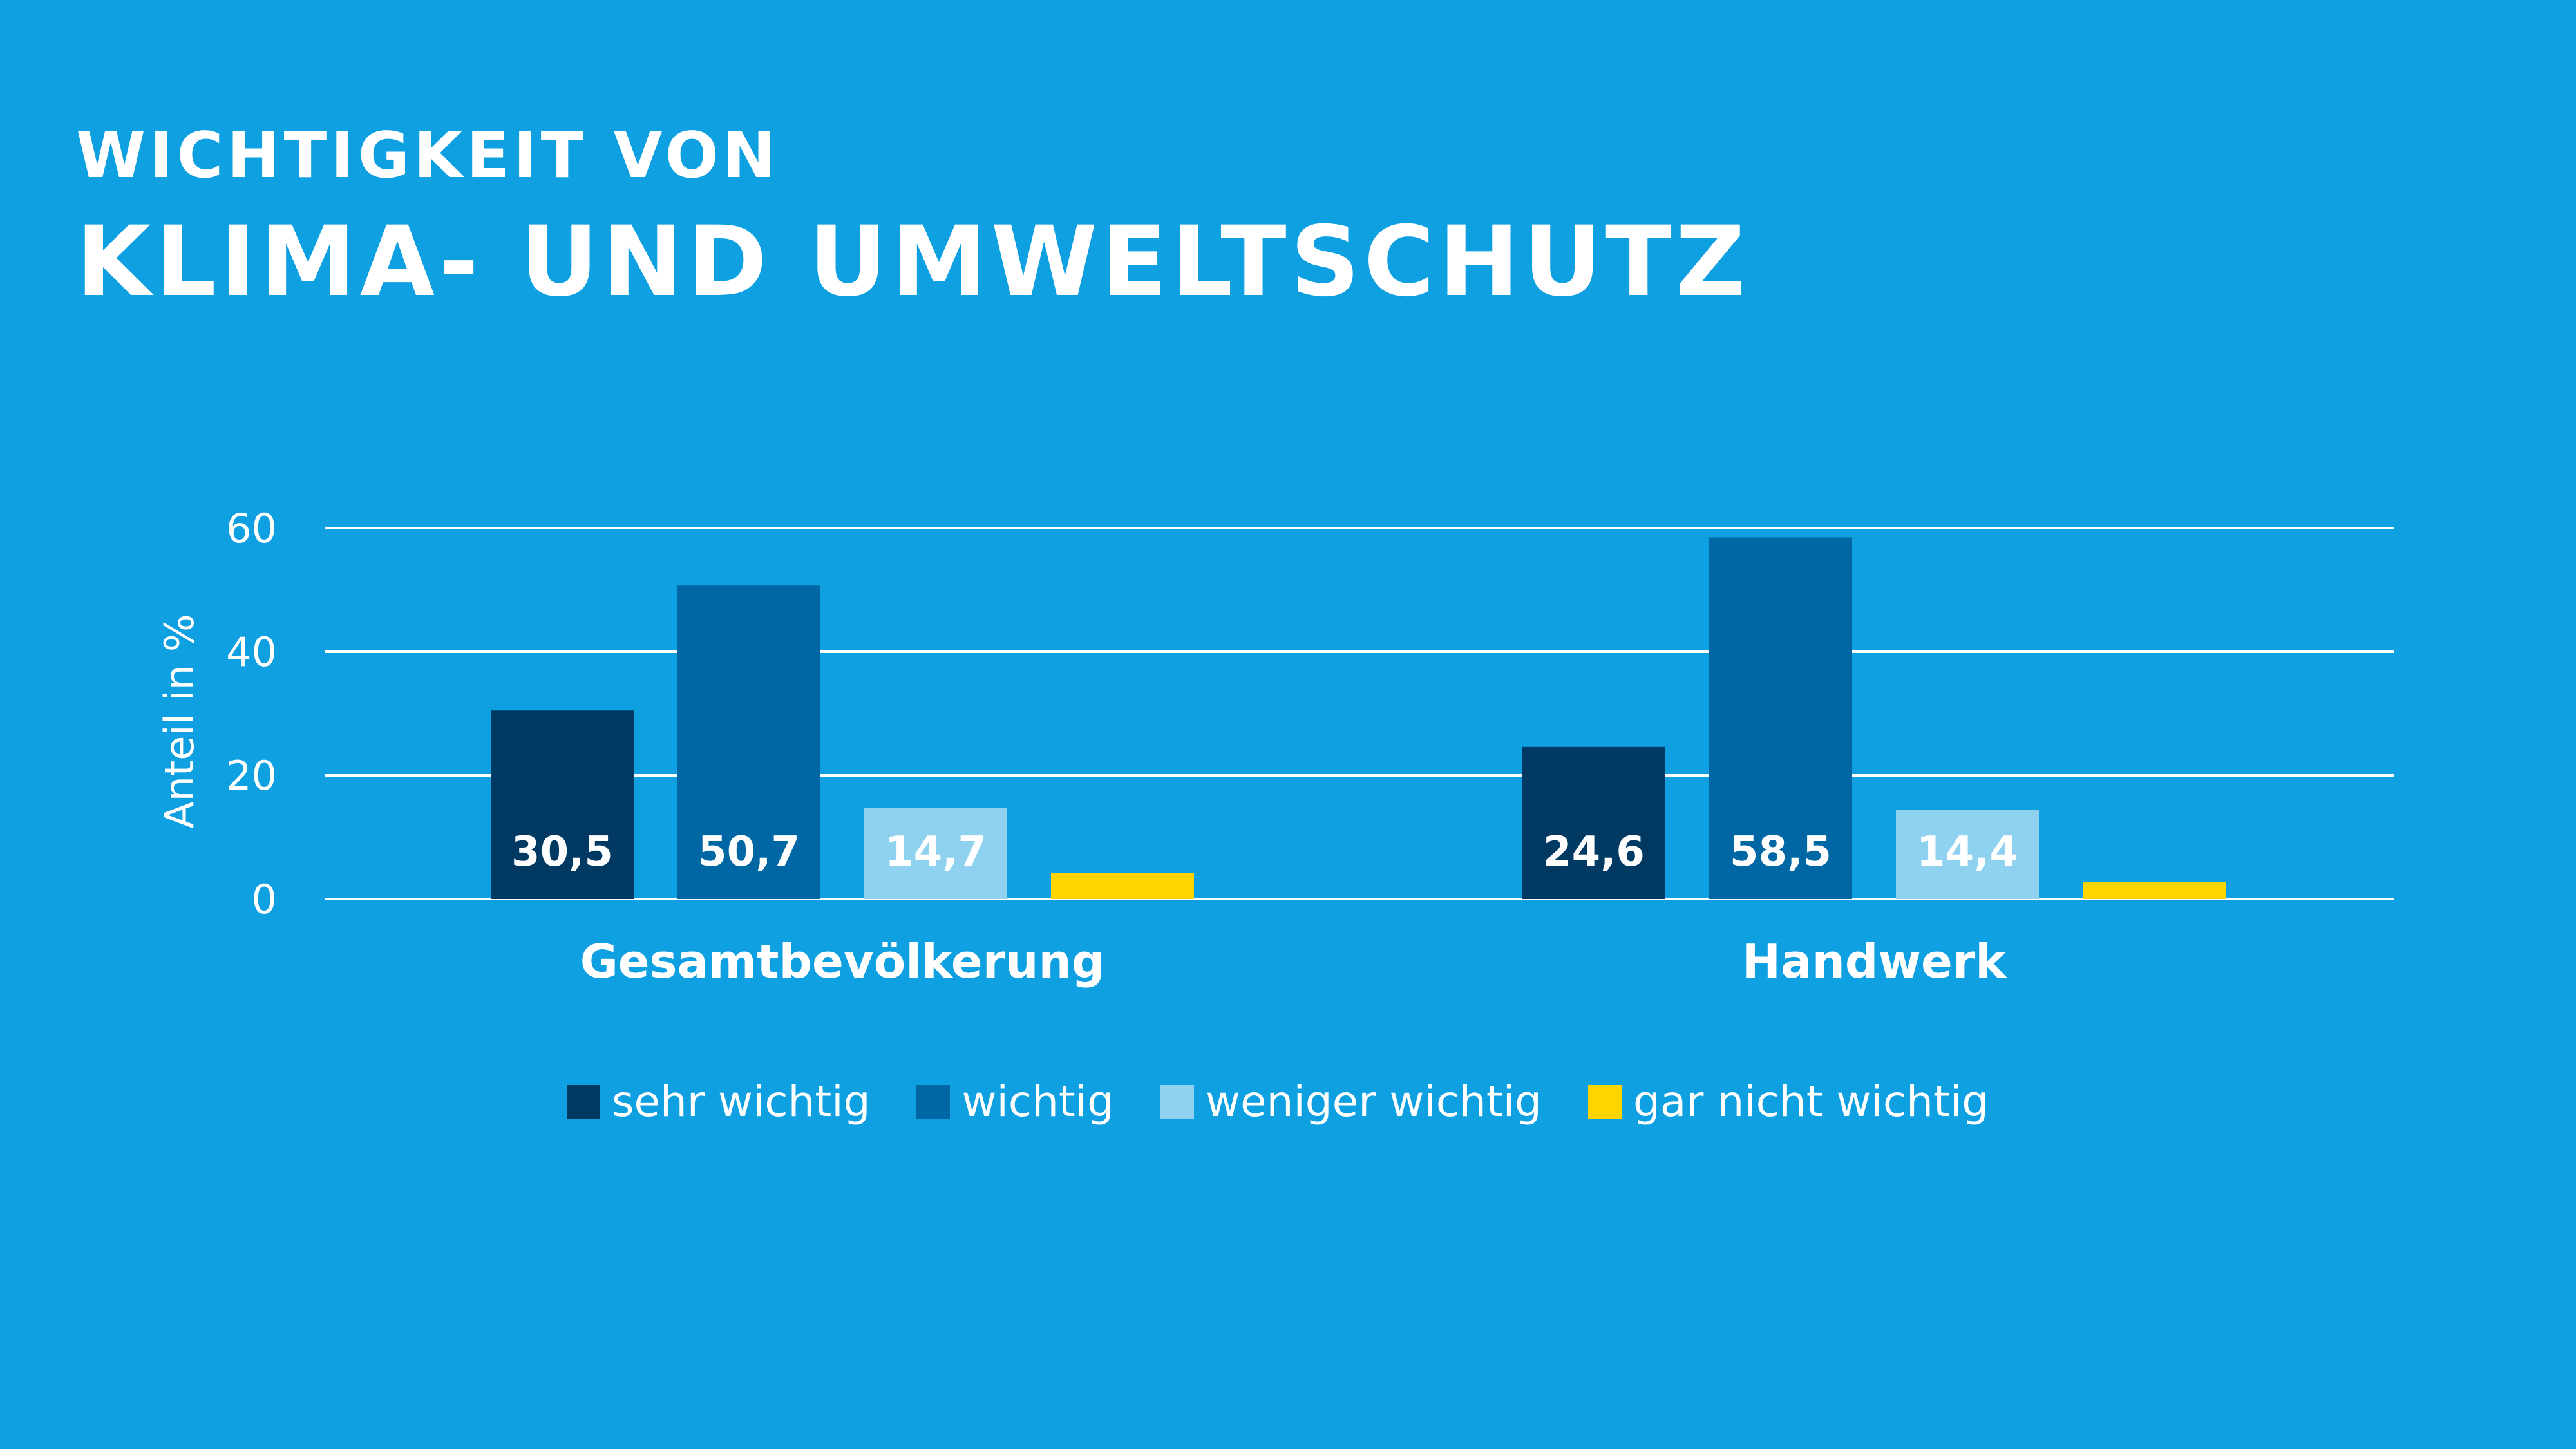 This screenshot has height=1449, width=2576. I want to click on data-label: 30,5, so click(562, 852).